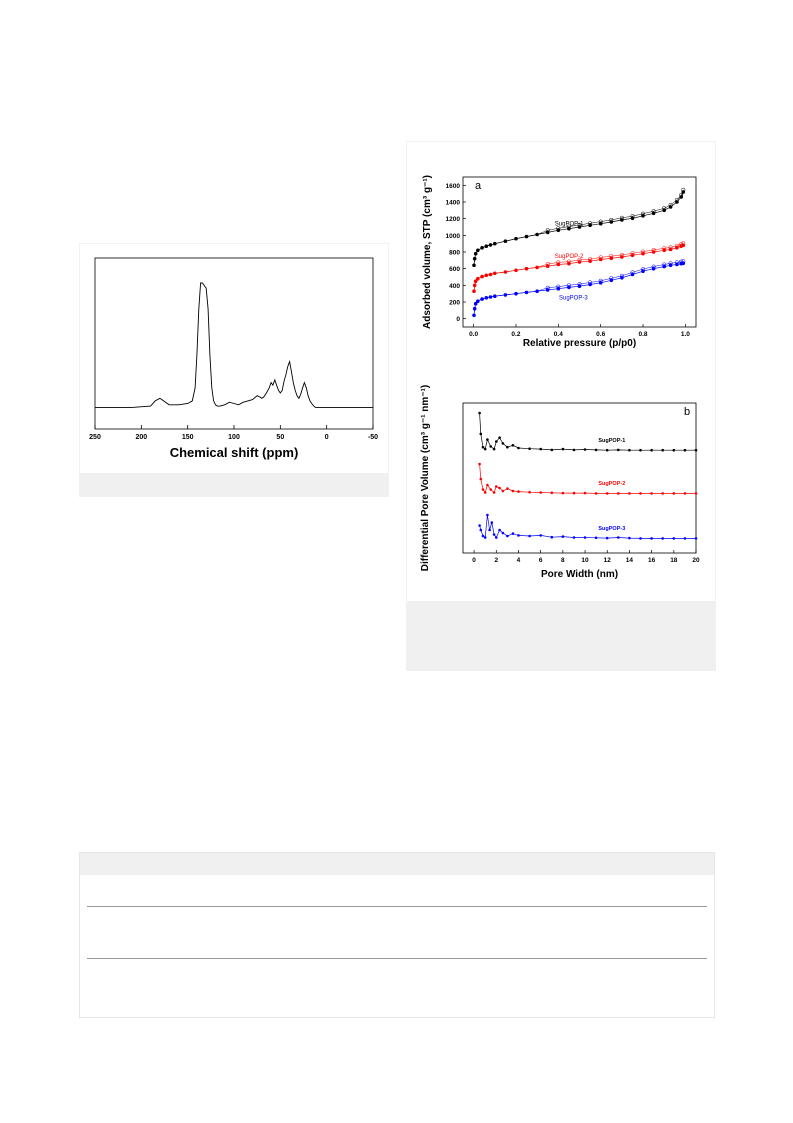 This screenshot has width=793, height=1123. What do you see at coordinates (579, 574) in the screenshot?
I see `x-axis-label-b: Pore Width (nm)` at bounding box center [579, 574].